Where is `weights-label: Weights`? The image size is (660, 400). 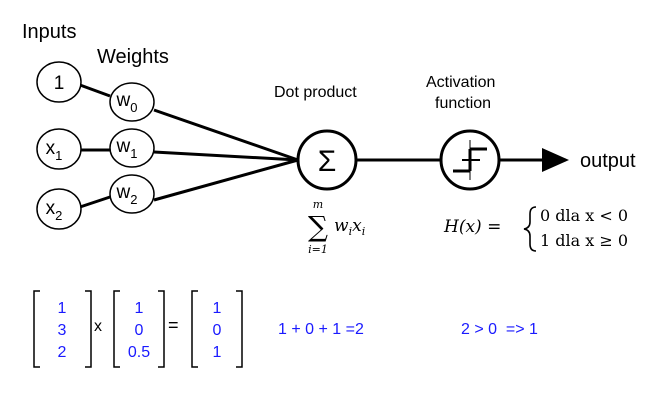
weights-label: Weights is located at coordinates (133, 57).